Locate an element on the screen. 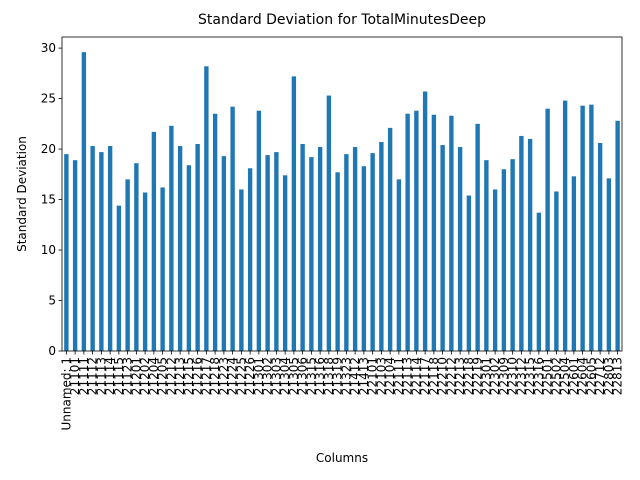 The width and height of the screenshot is (640, 480). x-tick-label: 21412 is located at coordinates (355, 376).